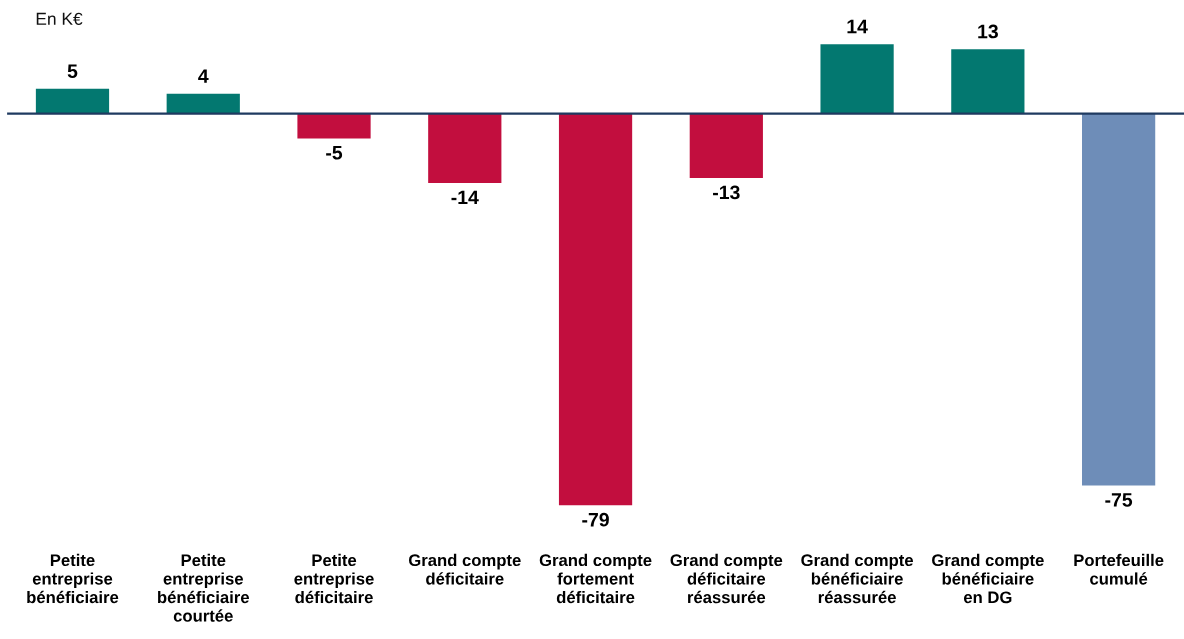 This screenshot has width=1184, height=639. Describe the element at coordinates (334, 578) in the screenshot. I see `x-tick-label: Petite entreprise déficitaire` at that location.